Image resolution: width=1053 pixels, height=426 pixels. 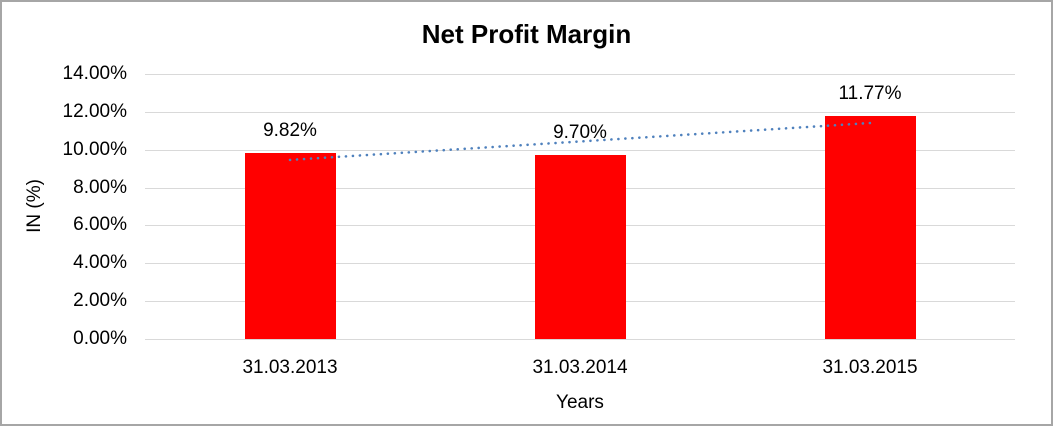 What do you see at coordinates (94, 111) in the screenshot?
I see `y-tick-label: 12.00%` at bounding box center [94, 111].